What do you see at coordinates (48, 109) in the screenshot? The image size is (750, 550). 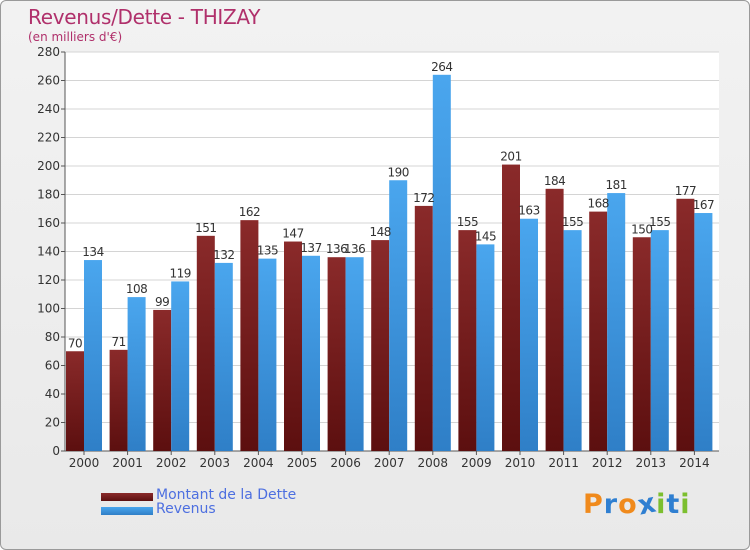 I see `y-tick-label: 240` at bounding box center [48, 109].